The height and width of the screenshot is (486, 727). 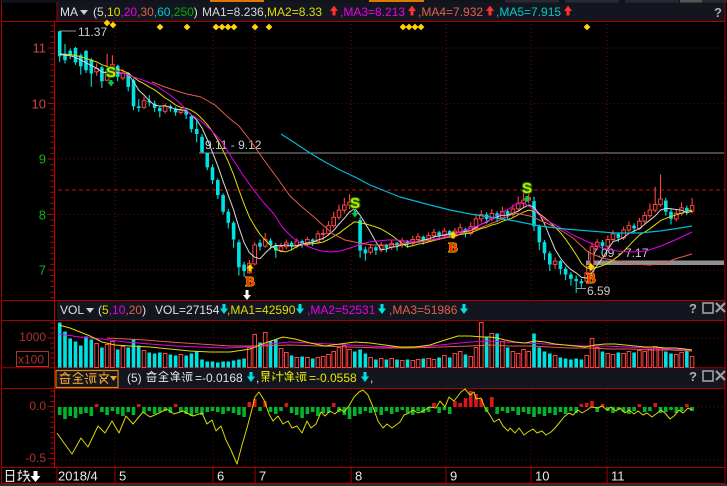 What do you see at coordinates (423, 310) in the screenshot?
I see `svg-text: ,MA3=51986` at bounding box center [423, 310].